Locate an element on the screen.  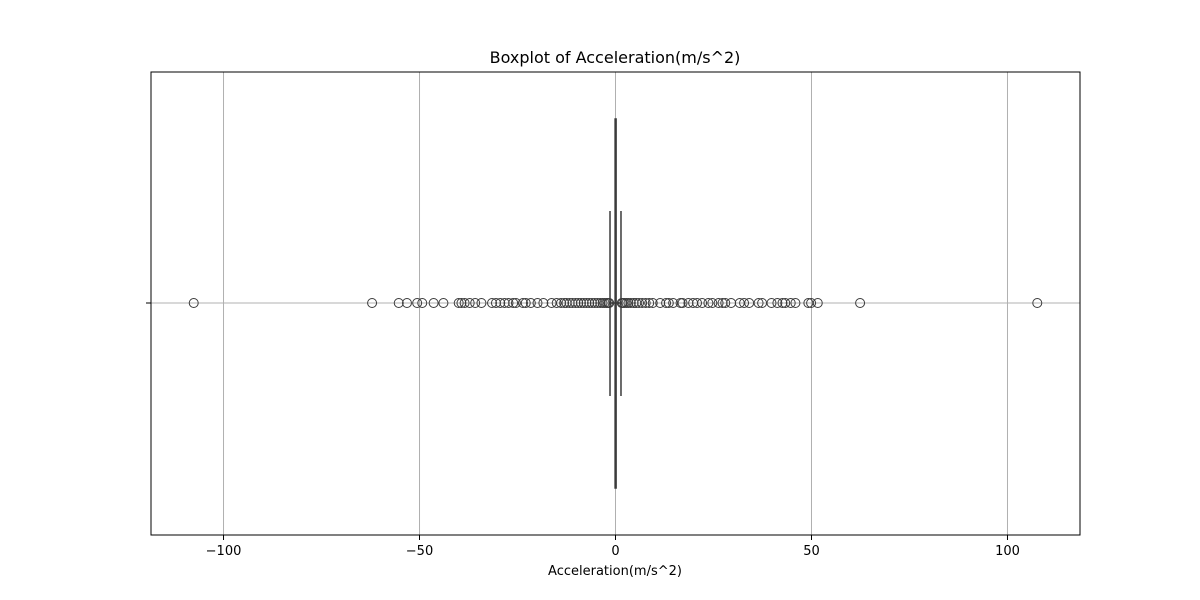
chart-title: Boxplot of Acceleration(m/s^2) is located at coordinates (615, 57).